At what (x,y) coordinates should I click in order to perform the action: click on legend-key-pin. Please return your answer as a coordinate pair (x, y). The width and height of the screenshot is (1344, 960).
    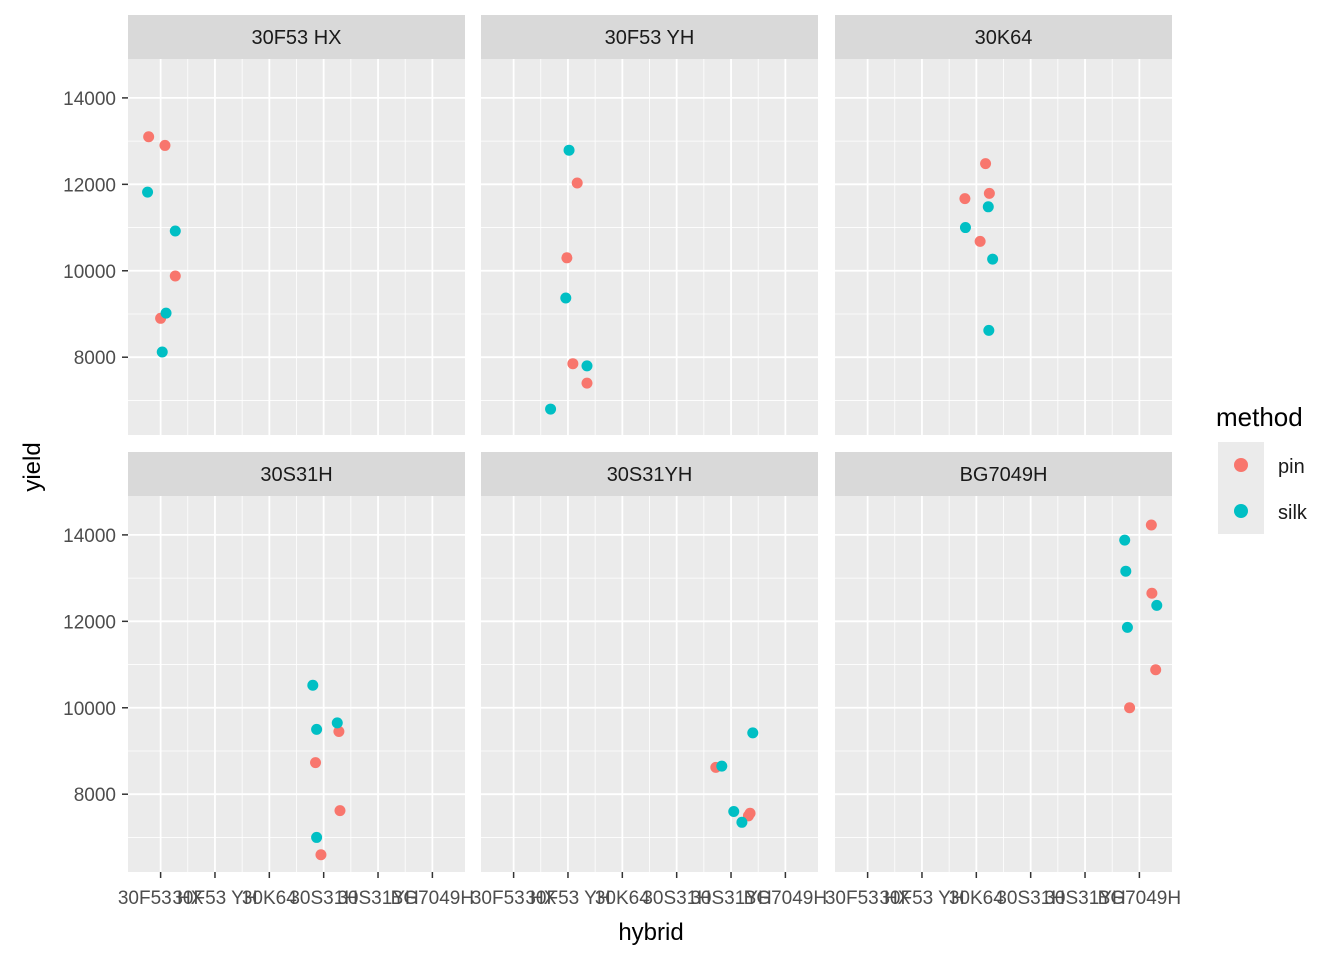
    Looking at the image, I should click on (1241, 465).